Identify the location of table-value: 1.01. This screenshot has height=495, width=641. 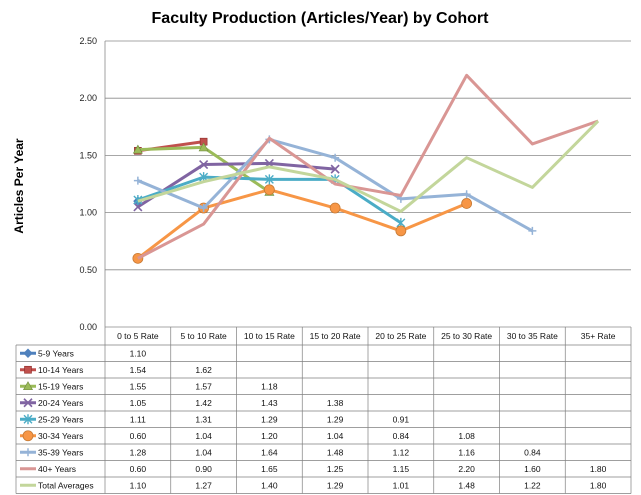
(401, 485).